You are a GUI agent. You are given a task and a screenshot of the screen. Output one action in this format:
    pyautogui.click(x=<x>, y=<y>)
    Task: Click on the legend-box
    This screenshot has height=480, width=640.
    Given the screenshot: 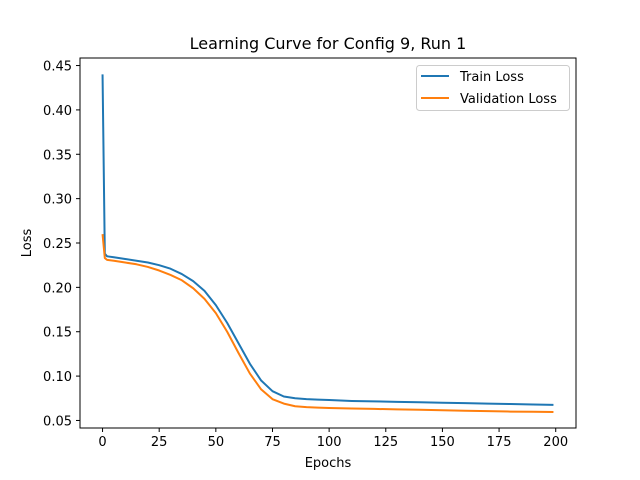 What is the action you would take?
    pyautogui.click(x=493, y=88)
    